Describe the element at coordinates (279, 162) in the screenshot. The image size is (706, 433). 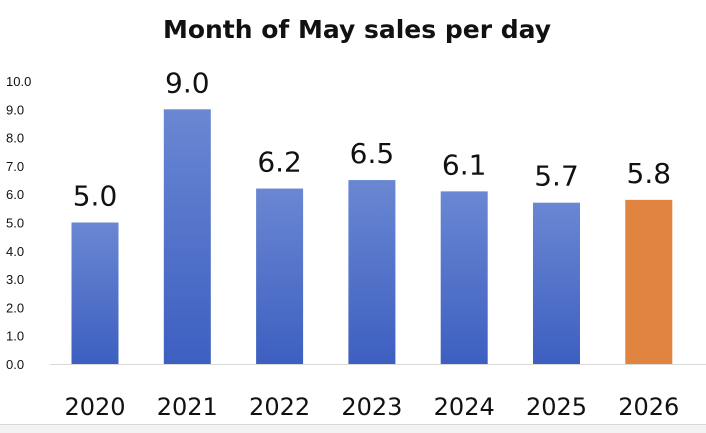
I see `data-label-2022: 6.2` at that location.